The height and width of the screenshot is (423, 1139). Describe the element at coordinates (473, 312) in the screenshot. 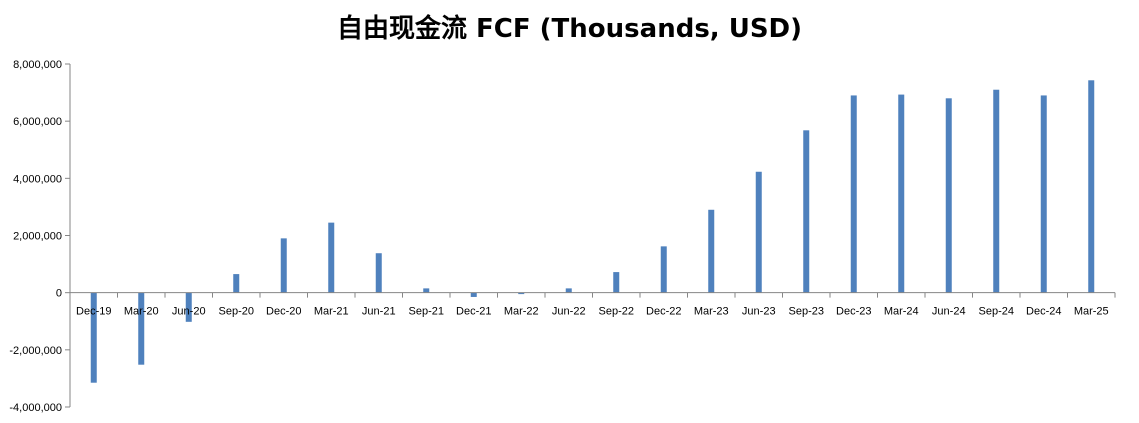

I see `x-tick-label: Dec-21` at that location.